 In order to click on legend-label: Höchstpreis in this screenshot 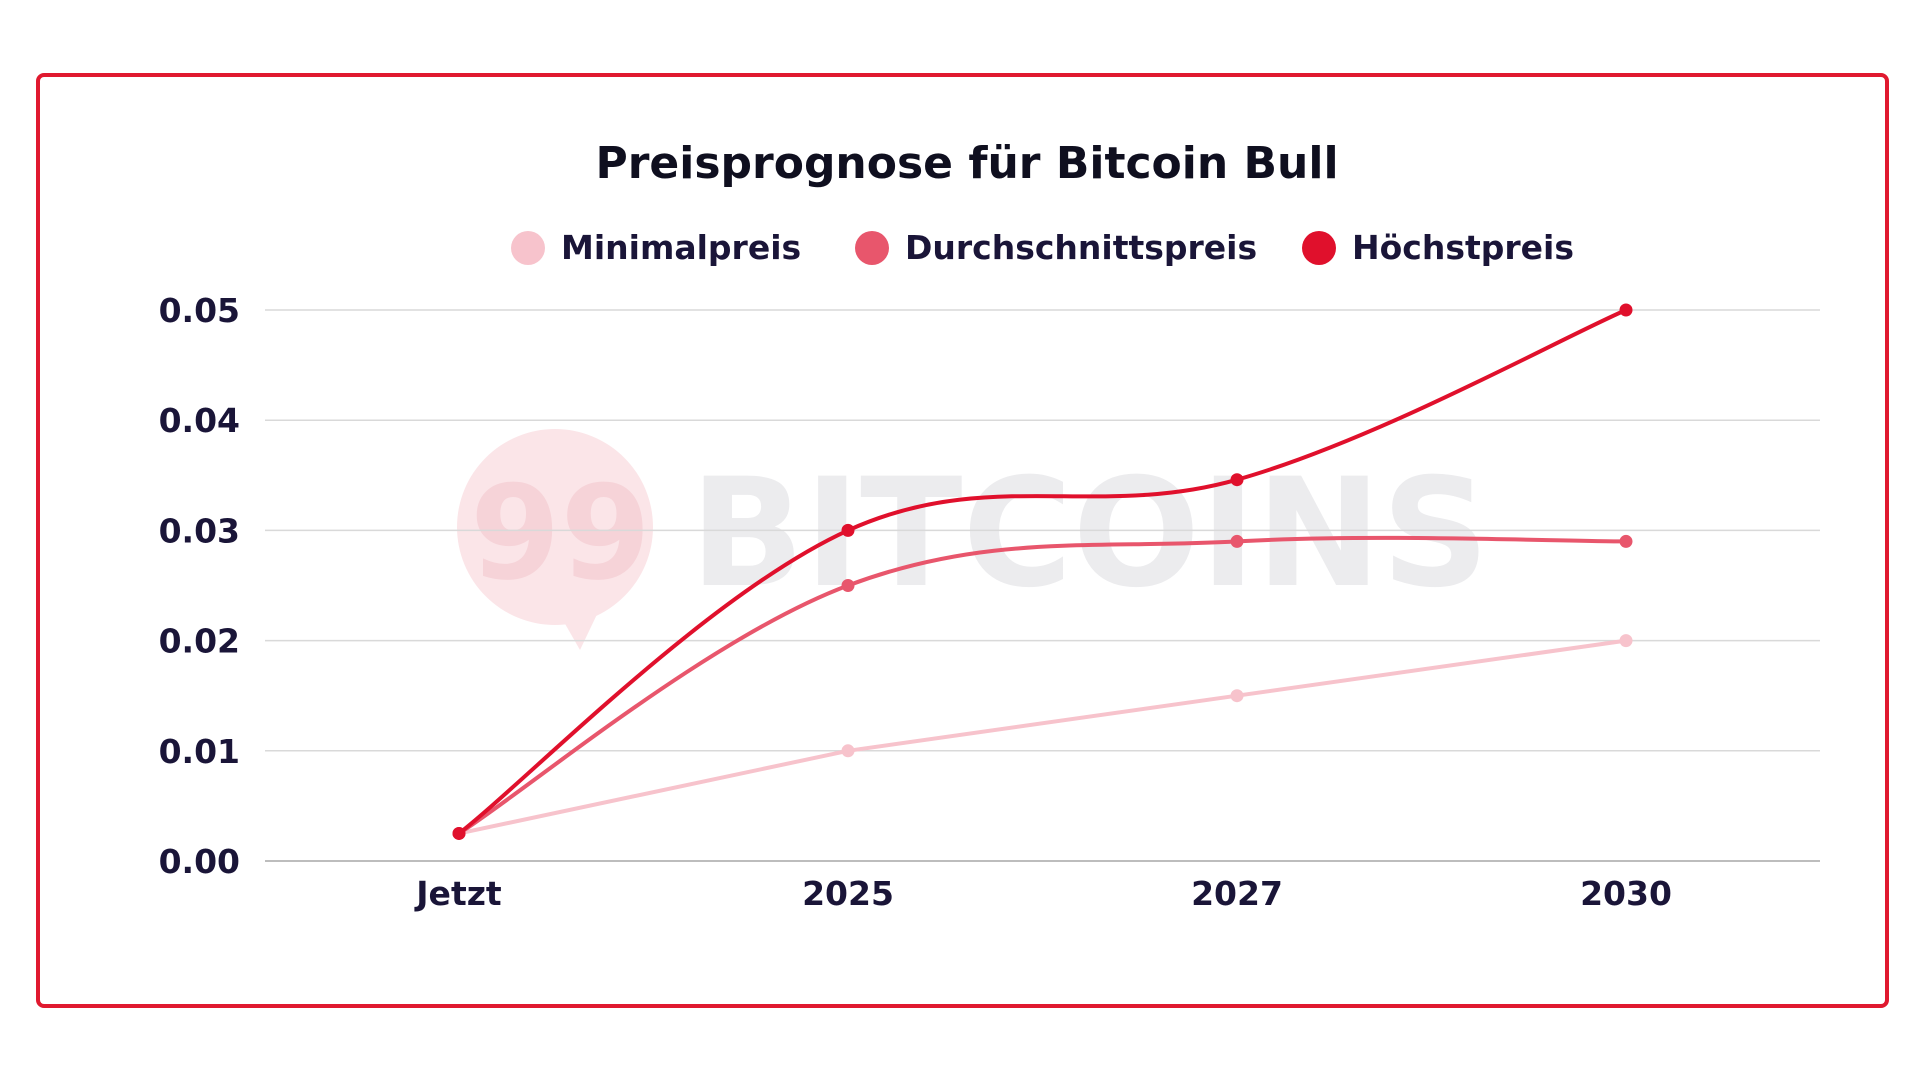, I will do `click(1463, 247)`.